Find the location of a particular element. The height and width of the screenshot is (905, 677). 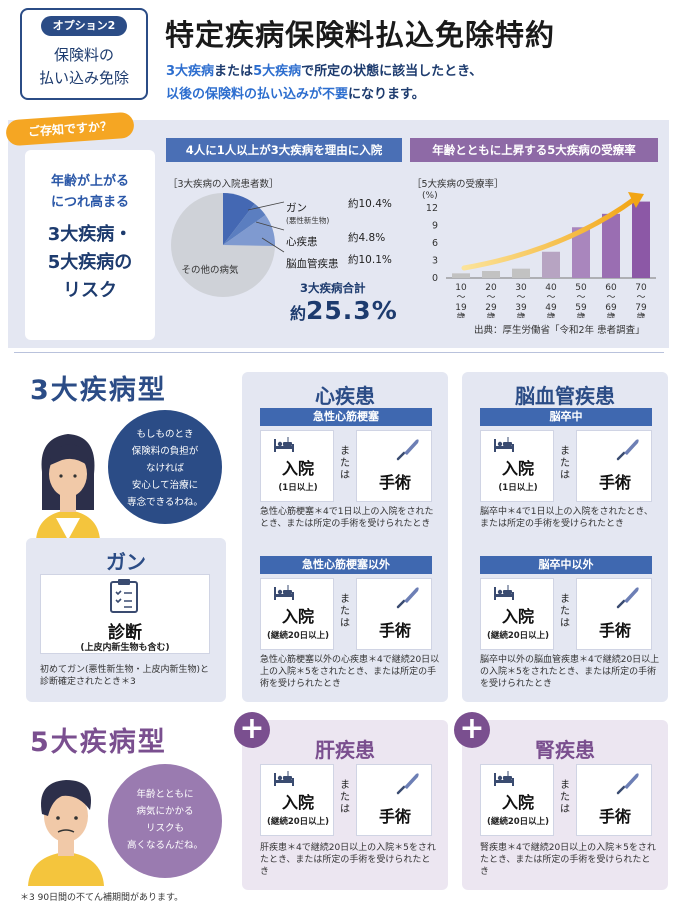

pie-caption: ［3大疾病の入院患者数］ is located at coordinates (223, 184).